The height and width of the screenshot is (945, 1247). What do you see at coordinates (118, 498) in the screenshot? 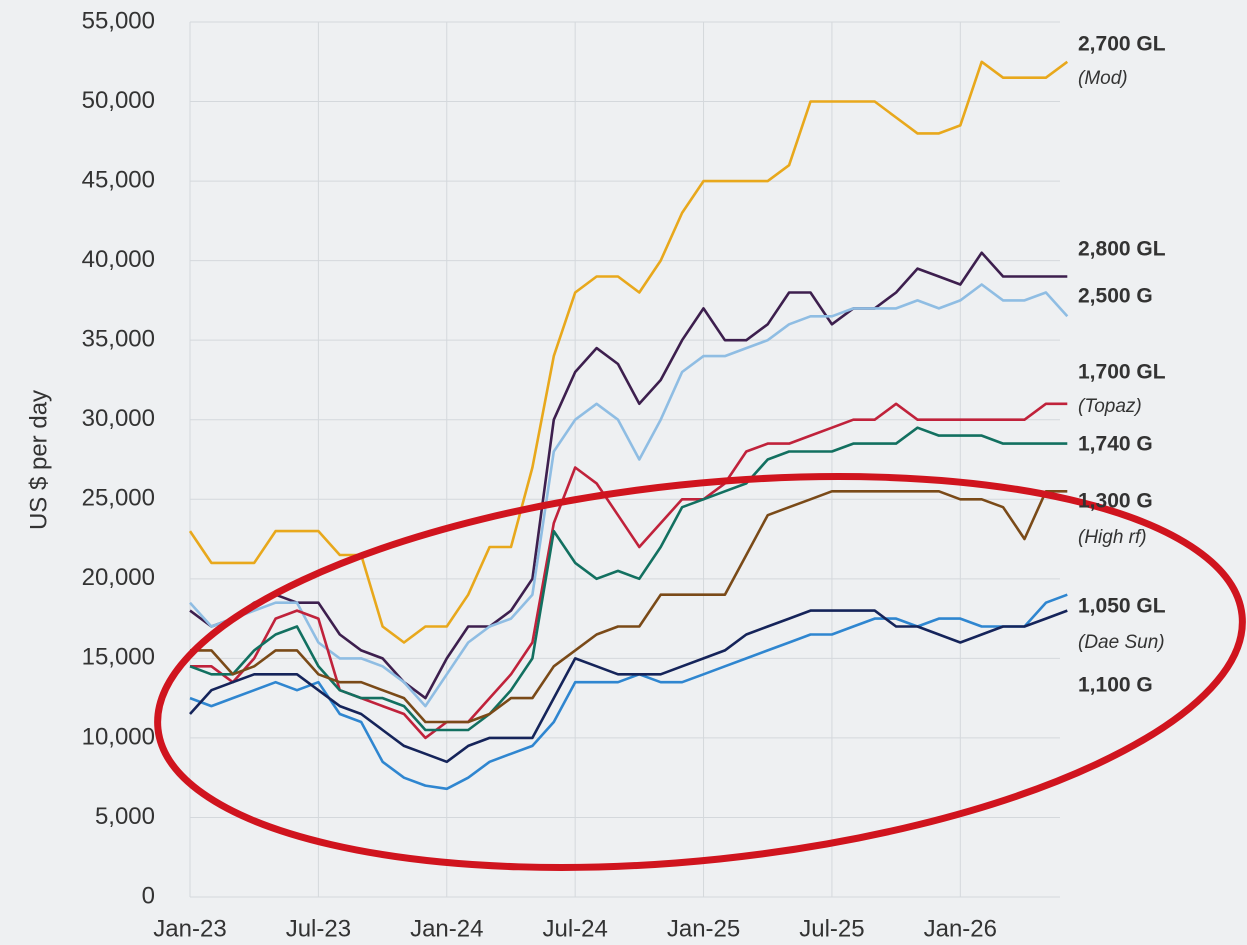
I see `y-tick-label: 25,000` at bounding box center [118, 498].